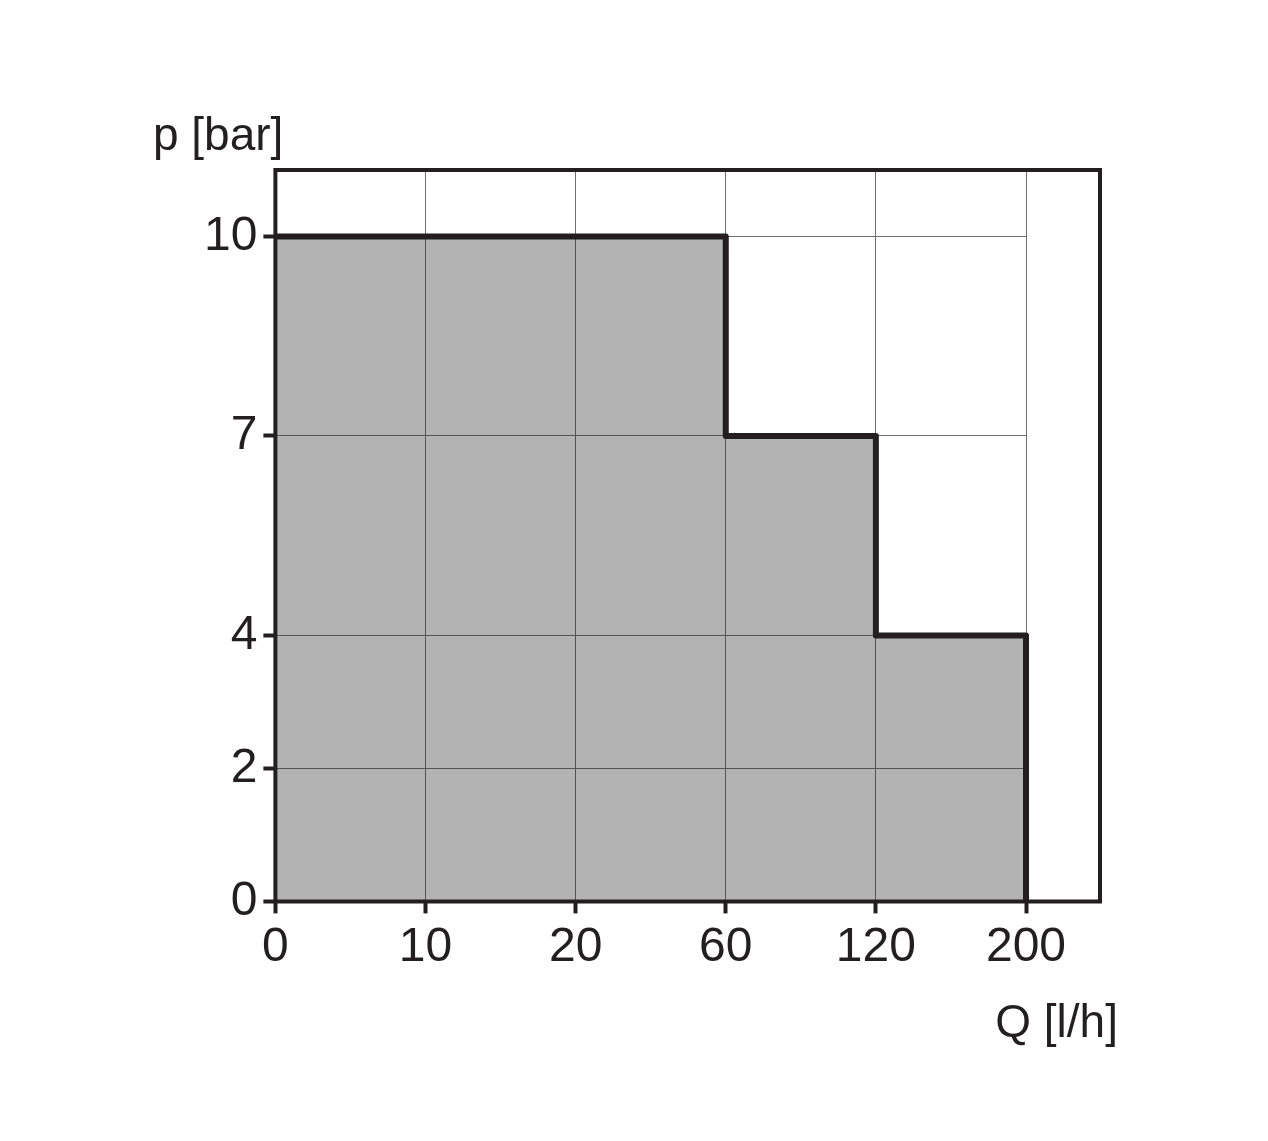  I want to click on y-tick-label: 0, so click(244, 898).